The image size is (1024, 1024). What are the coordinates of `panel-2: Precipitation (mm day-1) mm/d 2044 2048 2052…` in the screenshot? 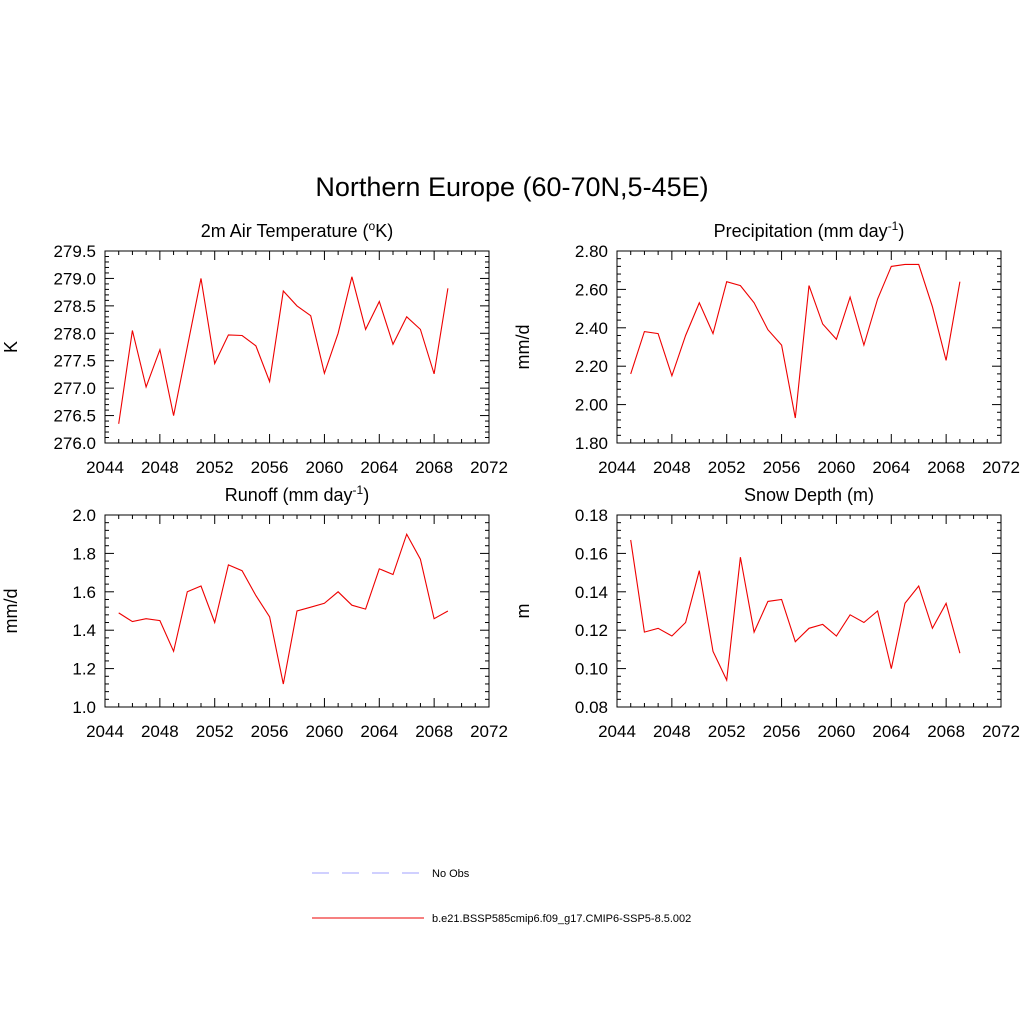 It's located at (766, 348).